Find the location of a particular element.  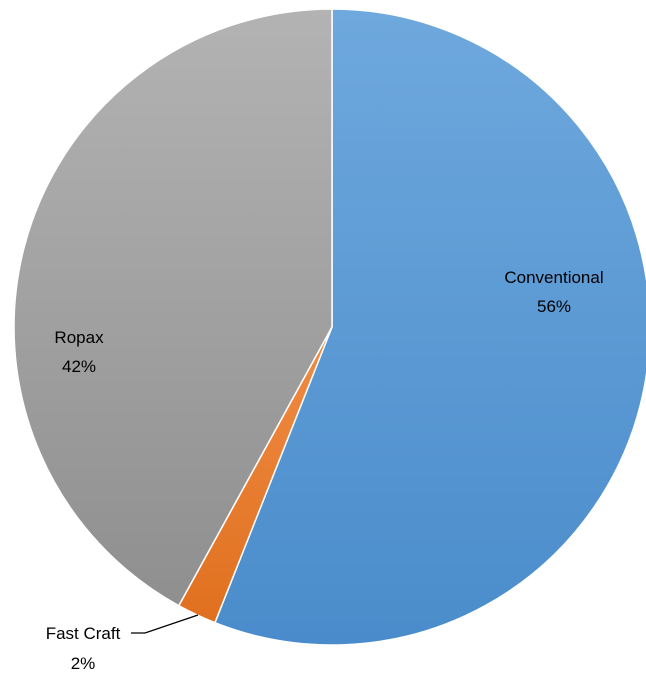

leader-line-fast-craft is located at coordinates (165, 624).